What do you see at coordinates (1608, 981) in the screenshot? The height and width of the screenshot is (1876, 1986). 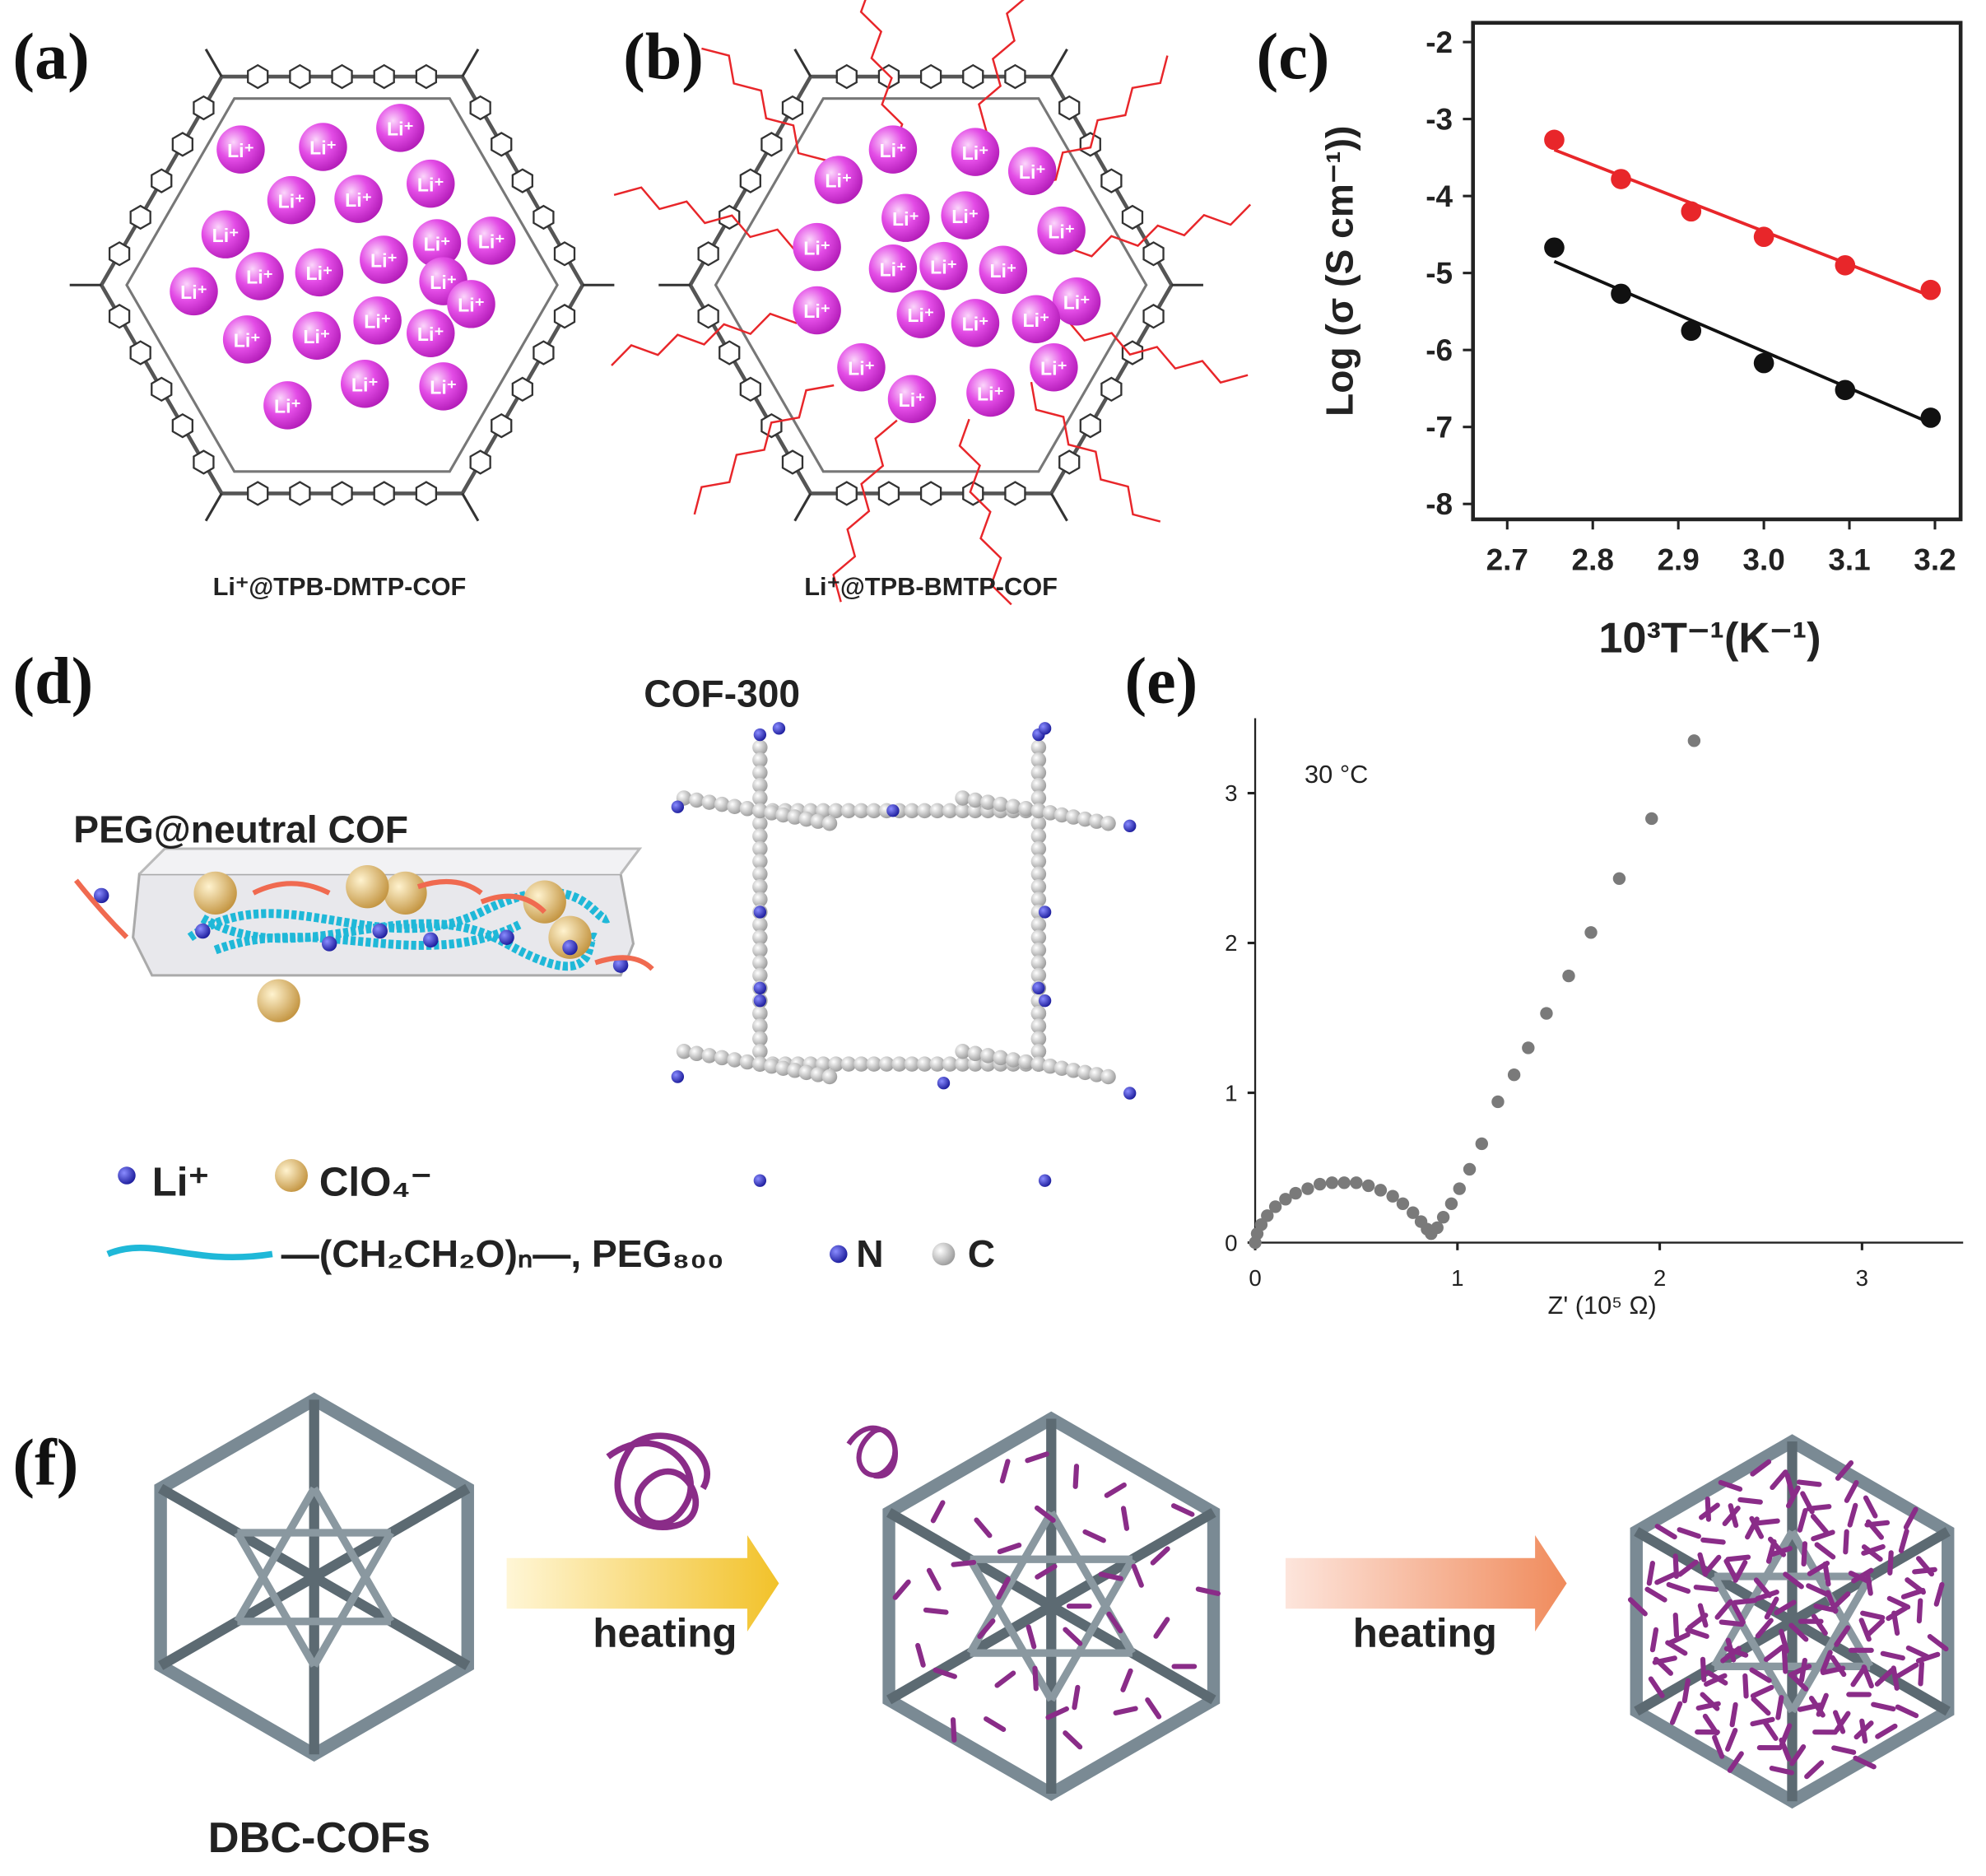 I see `axes` at bounding box center [1608, 981].